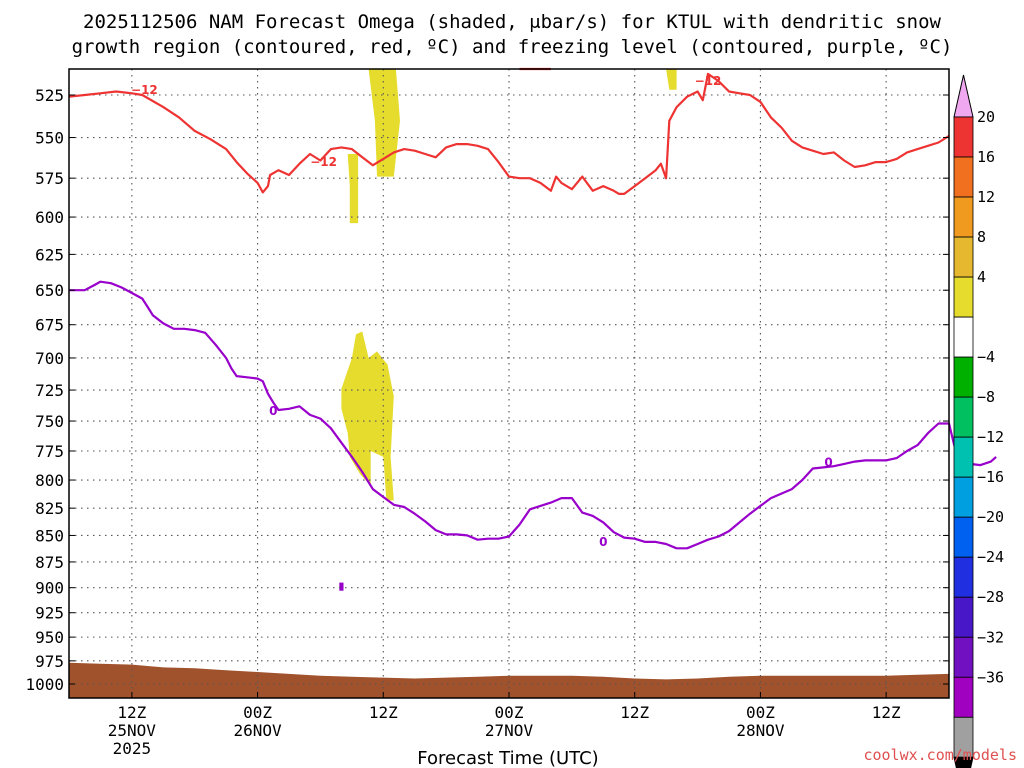 This screenshot has width=1024, height=768. Describe the element at coordinates (981, 277) in the screenshot. I see `colorbar-label-4: 4` at that location.